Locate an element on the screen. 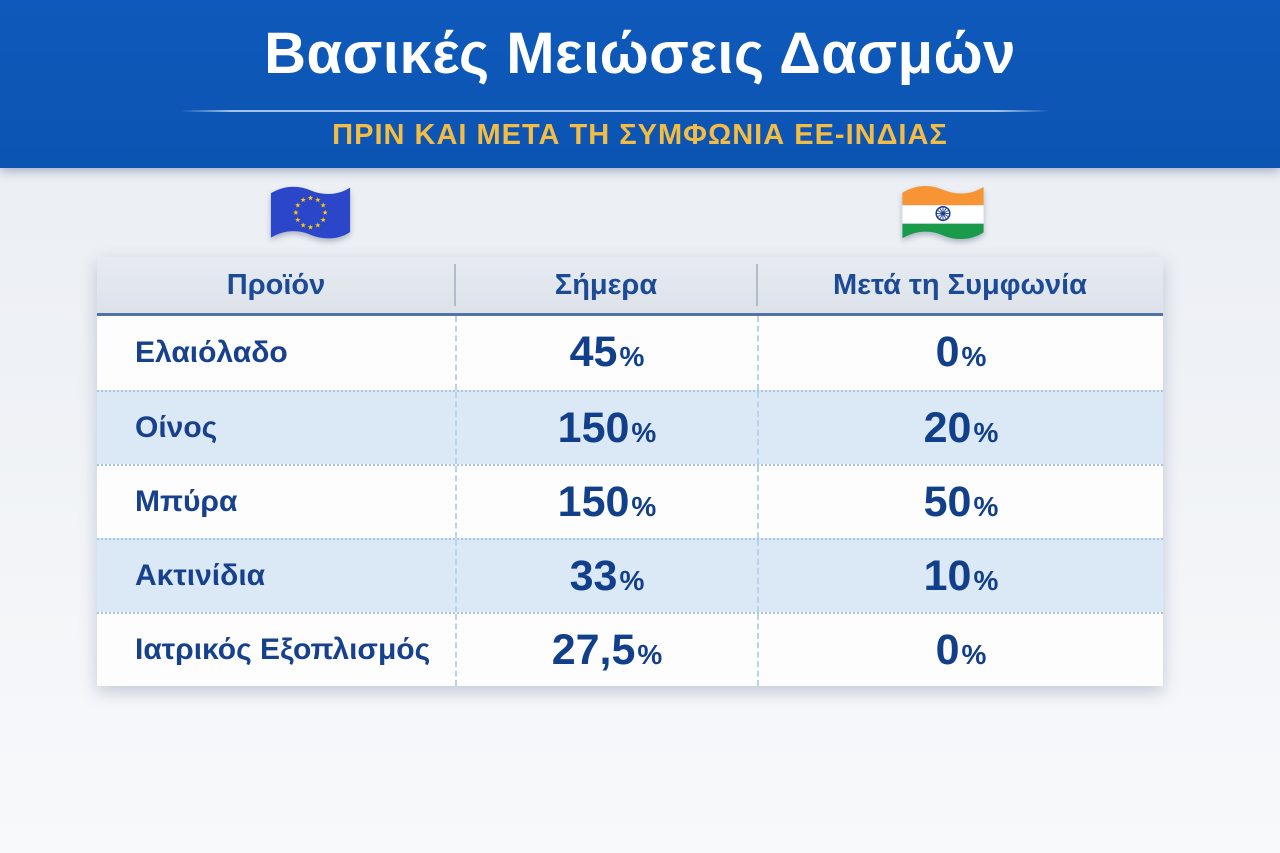 The height and width of the screenshot is (853, 1280). after-value-cell: 50% is located at coordinates (960, 502).